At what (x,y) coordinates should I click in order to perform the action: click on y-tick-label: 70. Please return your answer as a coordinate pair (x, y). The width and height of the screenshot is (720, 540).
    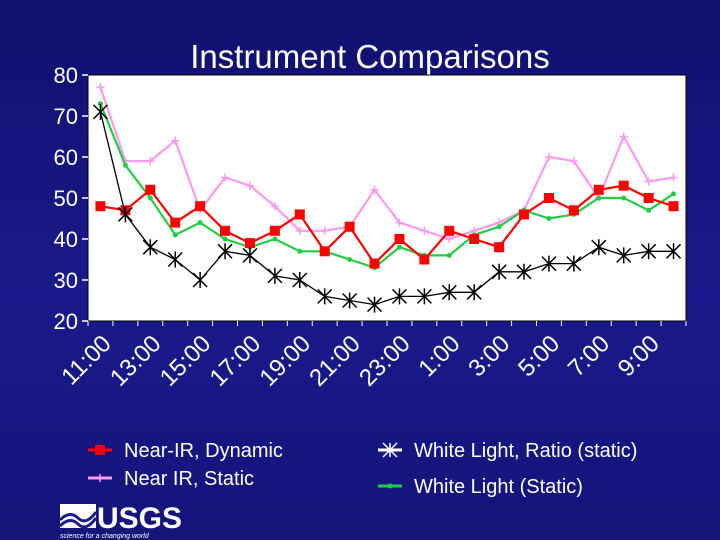
    Looking at the image, I should click on (66, 116).